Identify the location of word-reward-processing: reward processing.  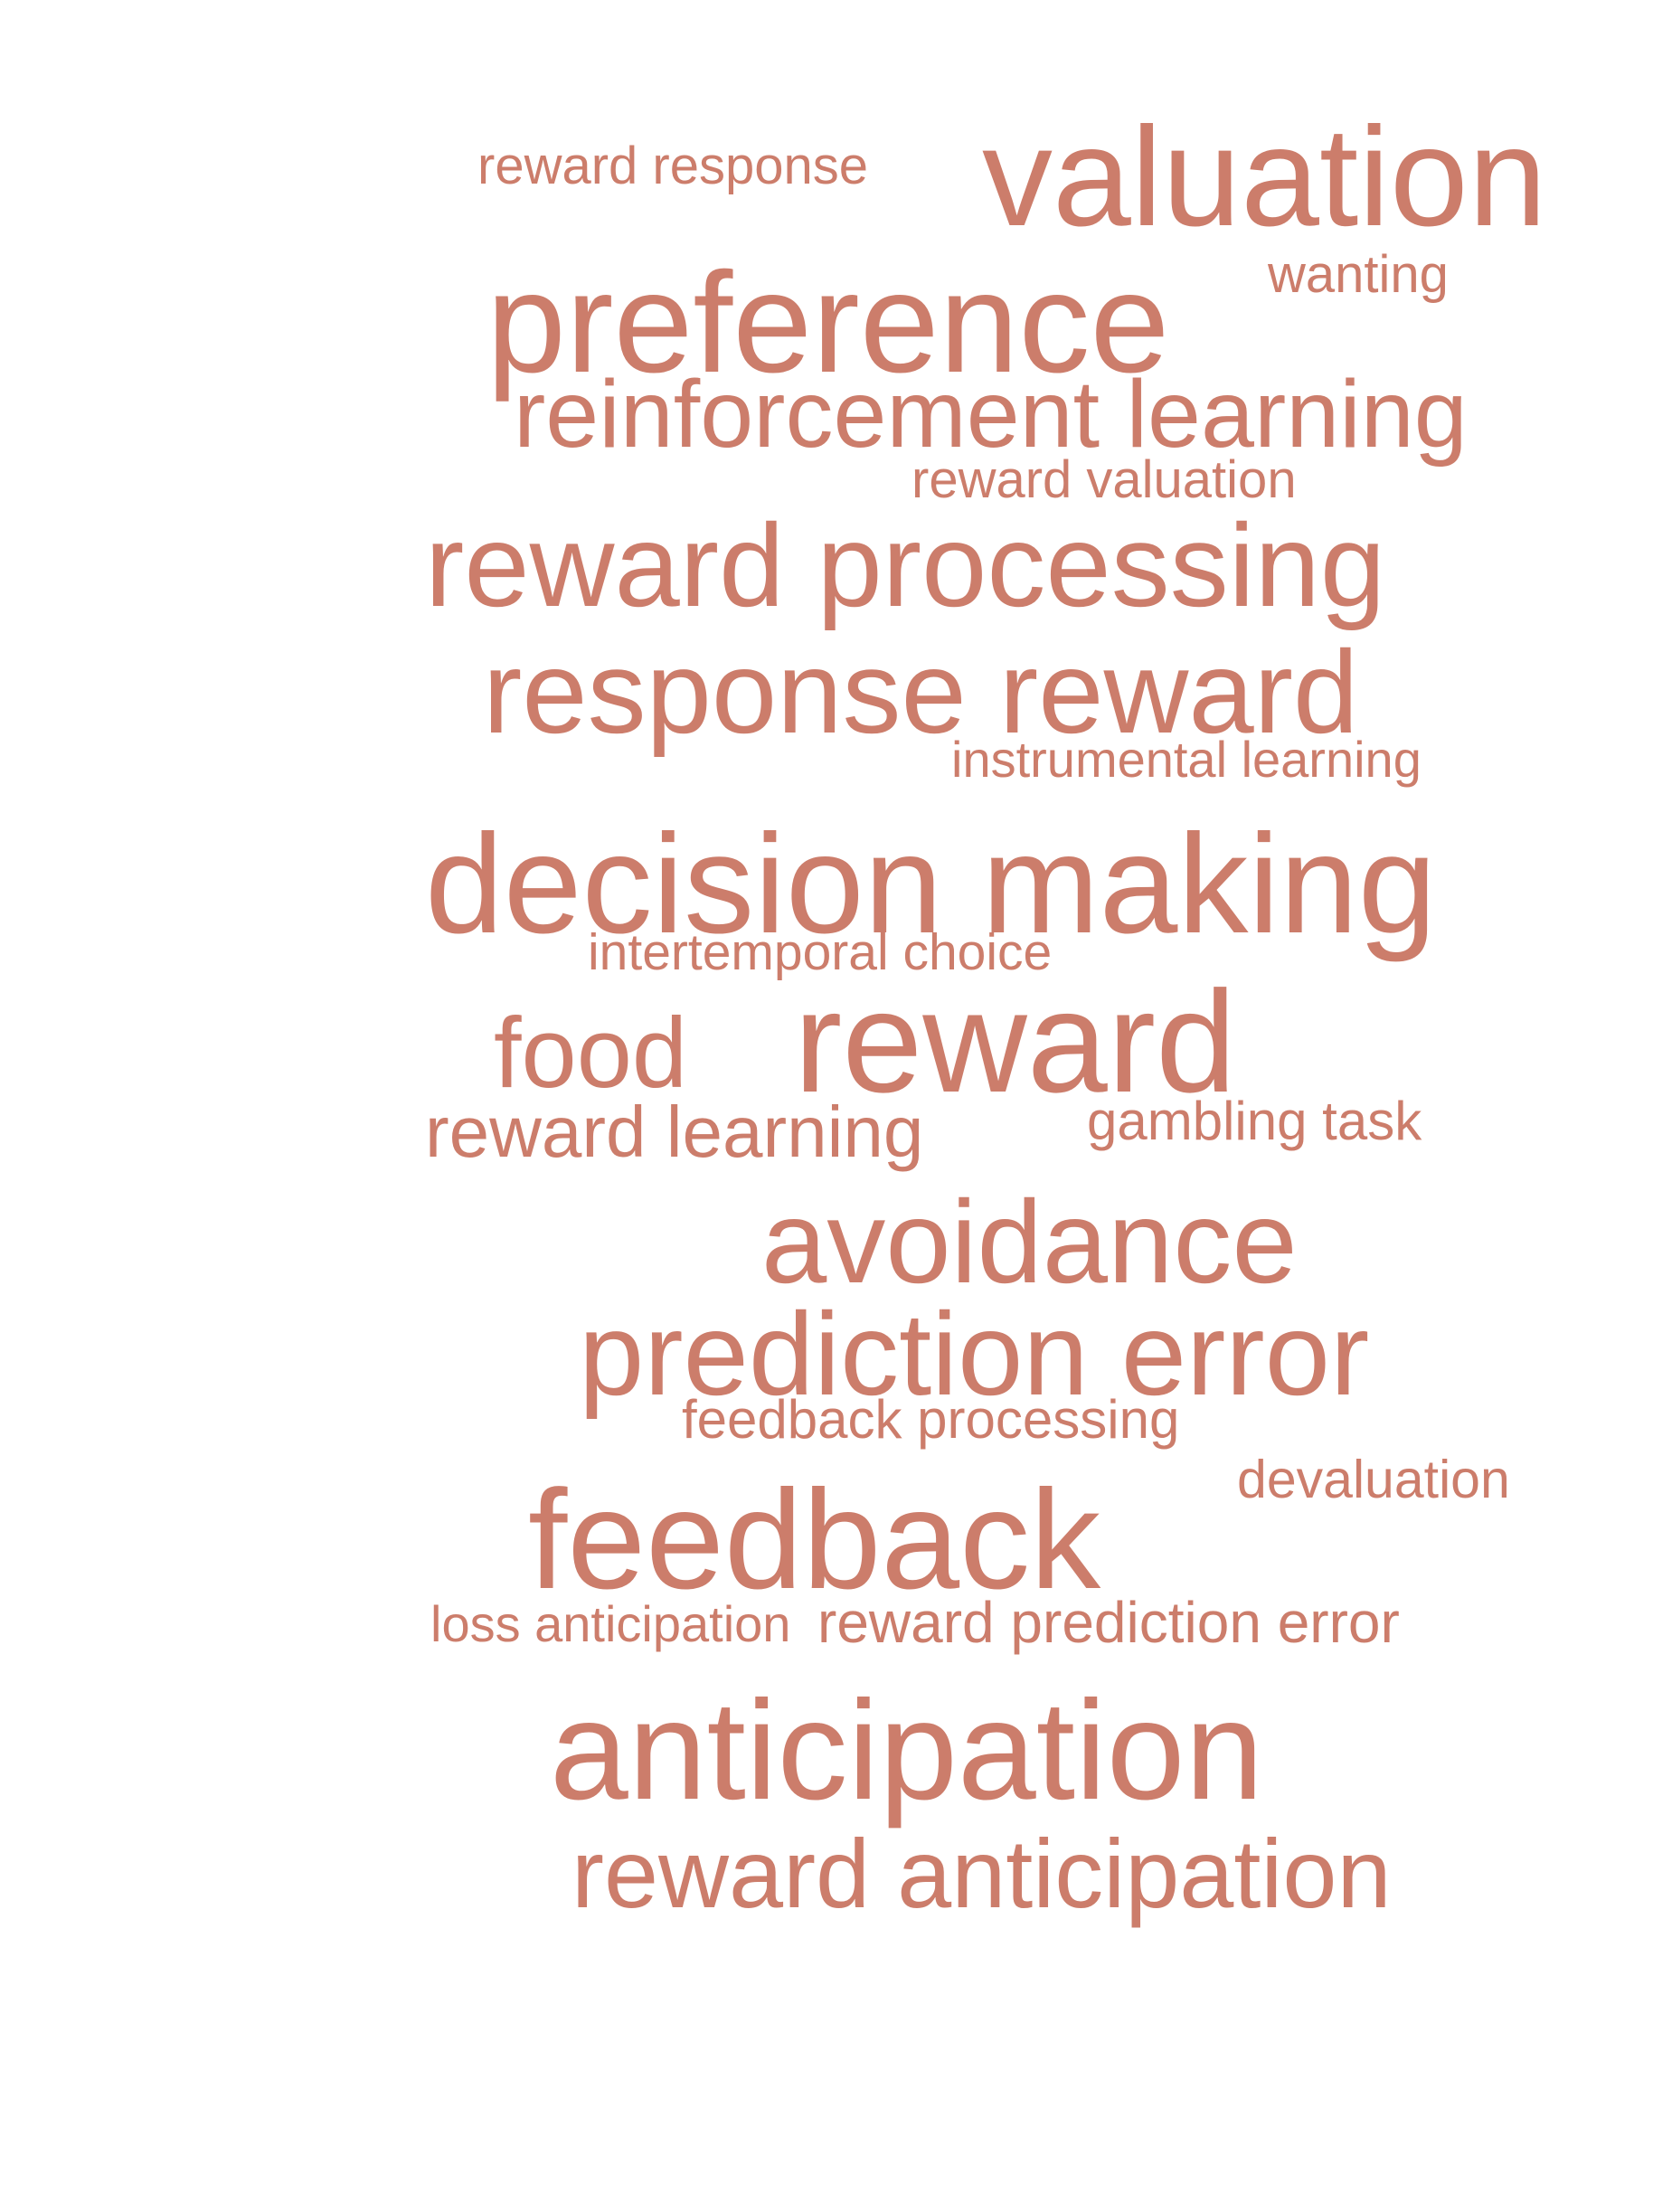
(905, 565).